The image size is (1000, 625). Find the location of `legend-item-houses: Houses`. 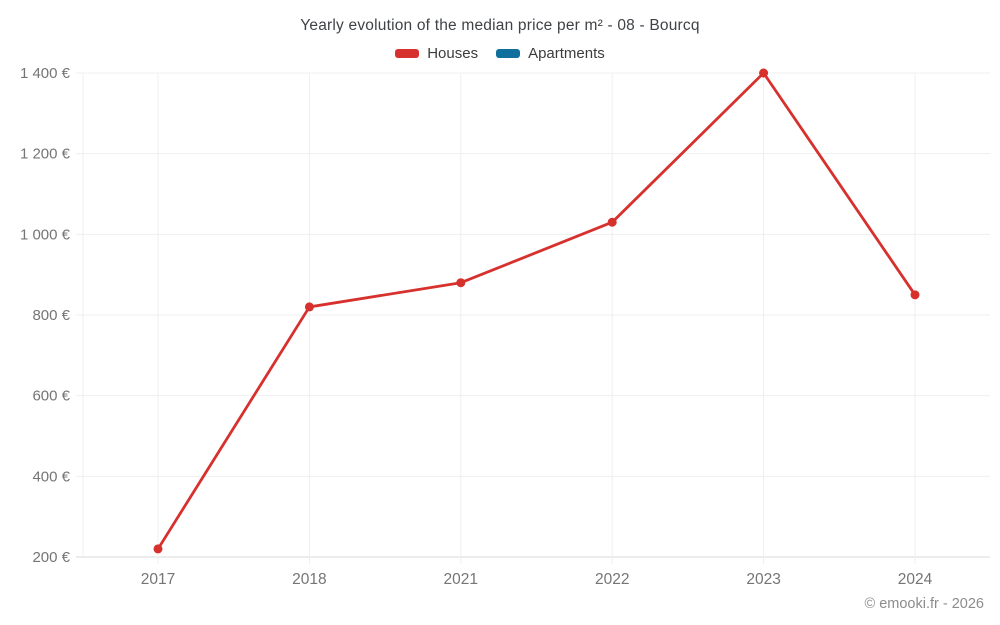

legend-item-houses: Houses is located at coordinates (436, 53).